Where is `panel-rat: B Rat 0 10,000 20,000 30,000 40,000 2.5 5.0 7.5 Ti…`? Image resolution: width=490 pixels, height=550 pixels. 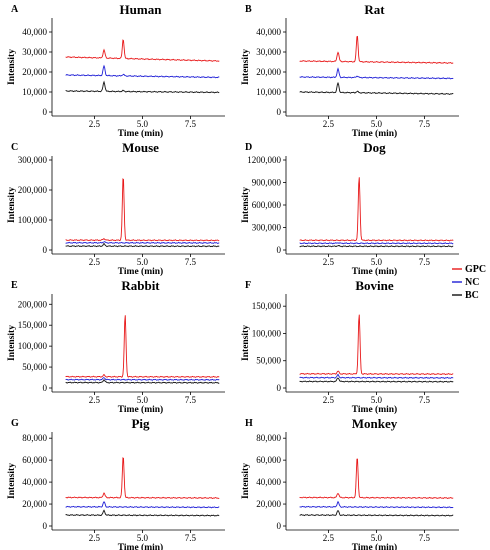
panel-rat: B Rat 0 10,000 20,000 30,000 40,000 2.5 5.0 7.5 Ti… is located at coordinates (350, 70).